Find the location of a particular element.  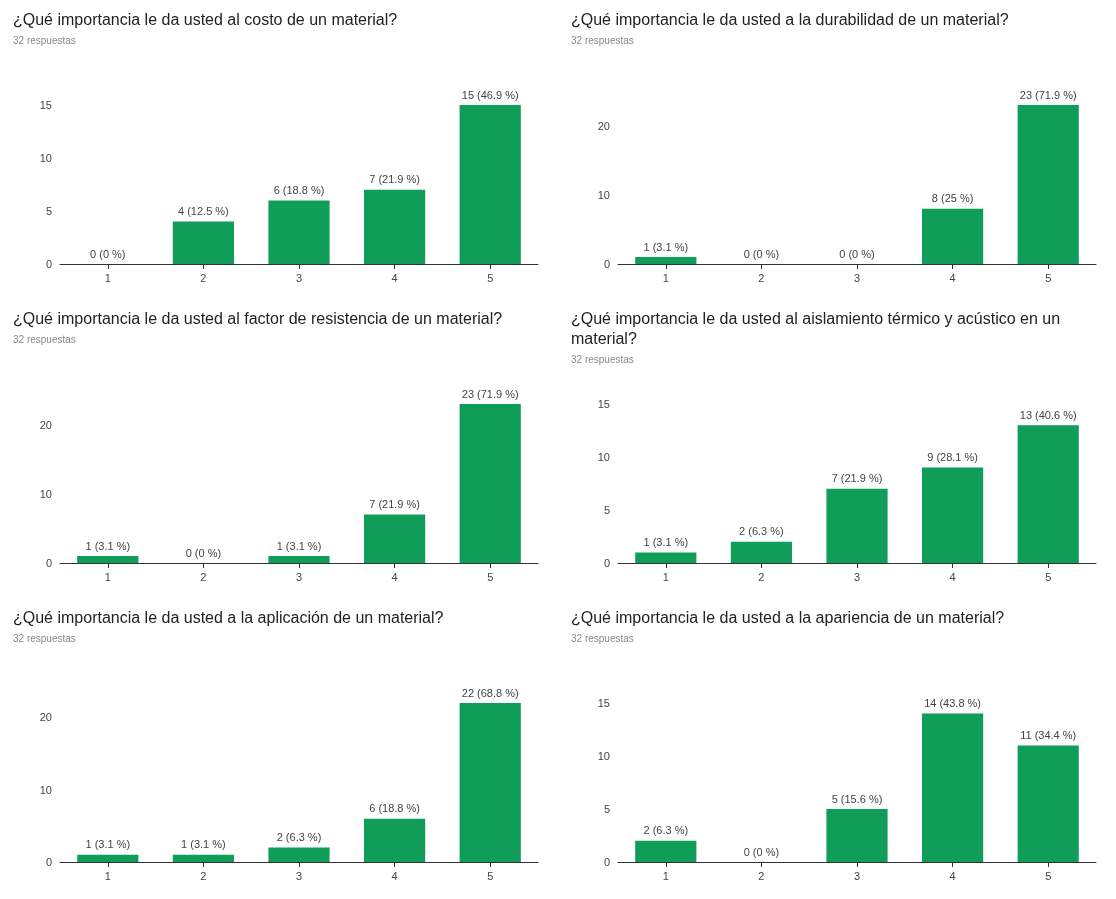

data-label: 15 (46.9 %) is located at coordinates (490, 94).